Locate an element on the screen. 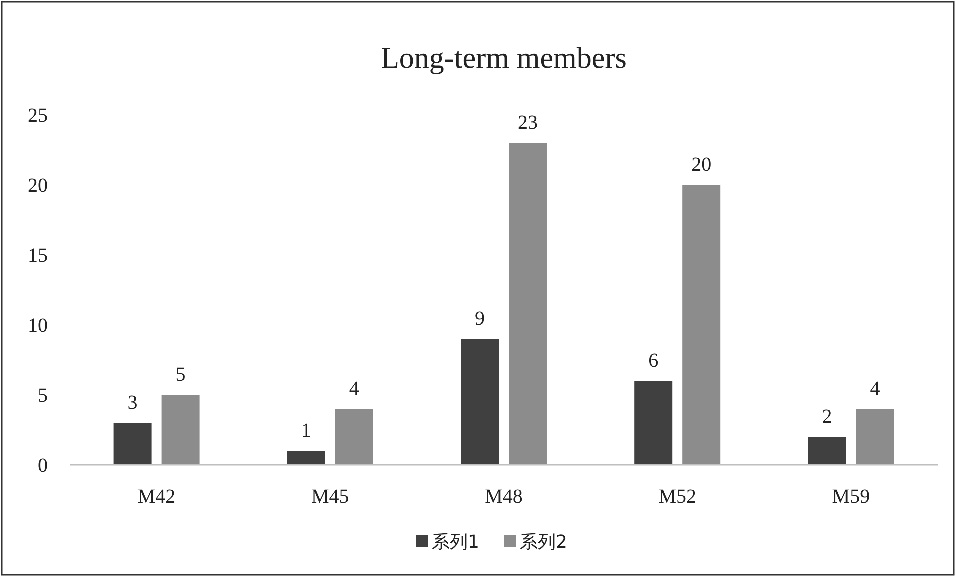 The height and width of the screenshot is (577, 956). y-tick-label: 5 is located at coordinates (43, 396).